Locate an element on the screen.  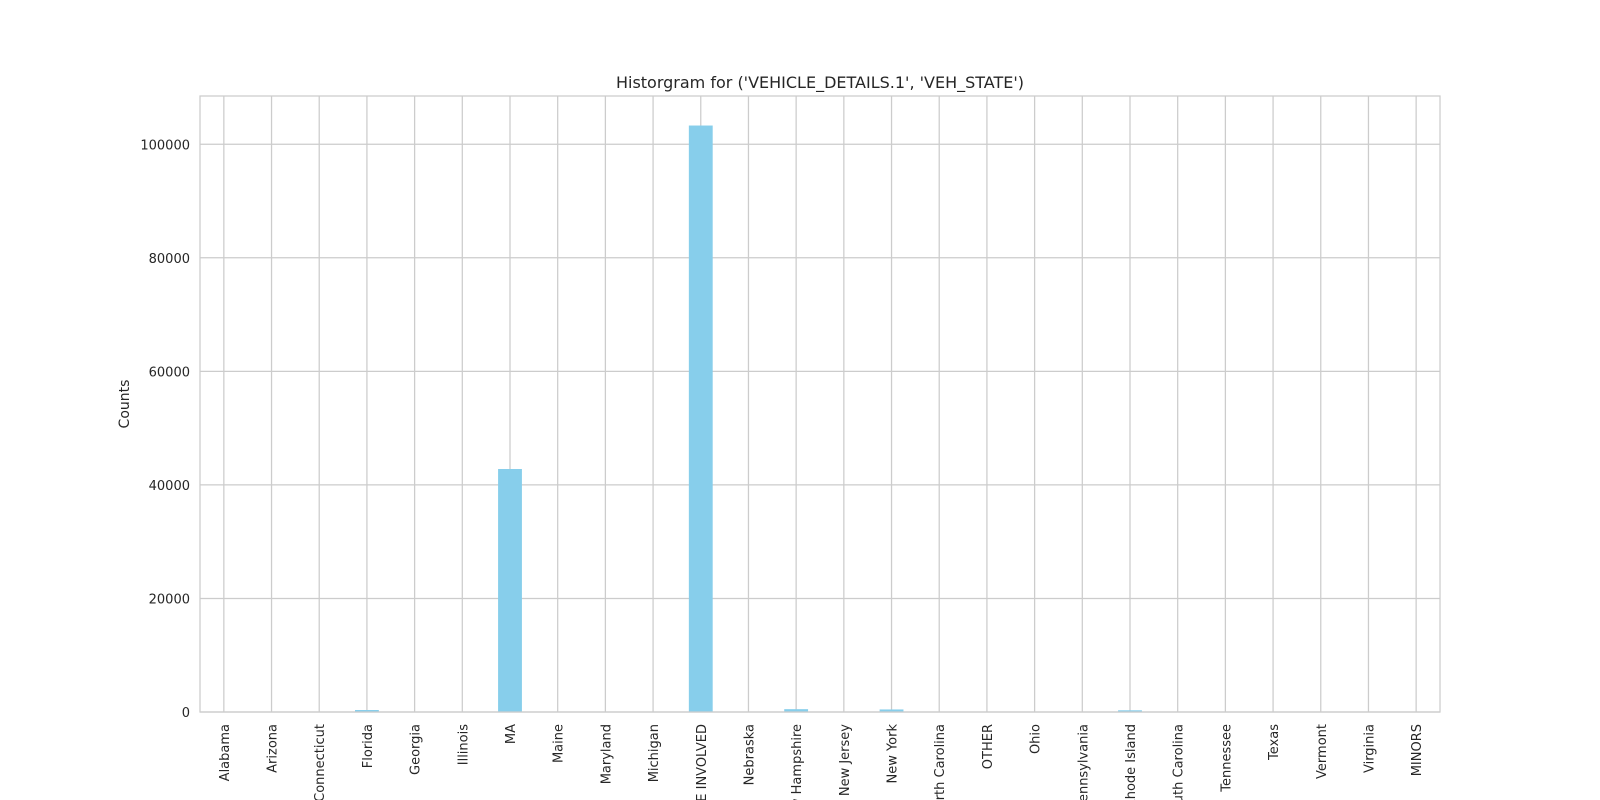
x-tick-label: Michigan is located at coordinates (654, 753).